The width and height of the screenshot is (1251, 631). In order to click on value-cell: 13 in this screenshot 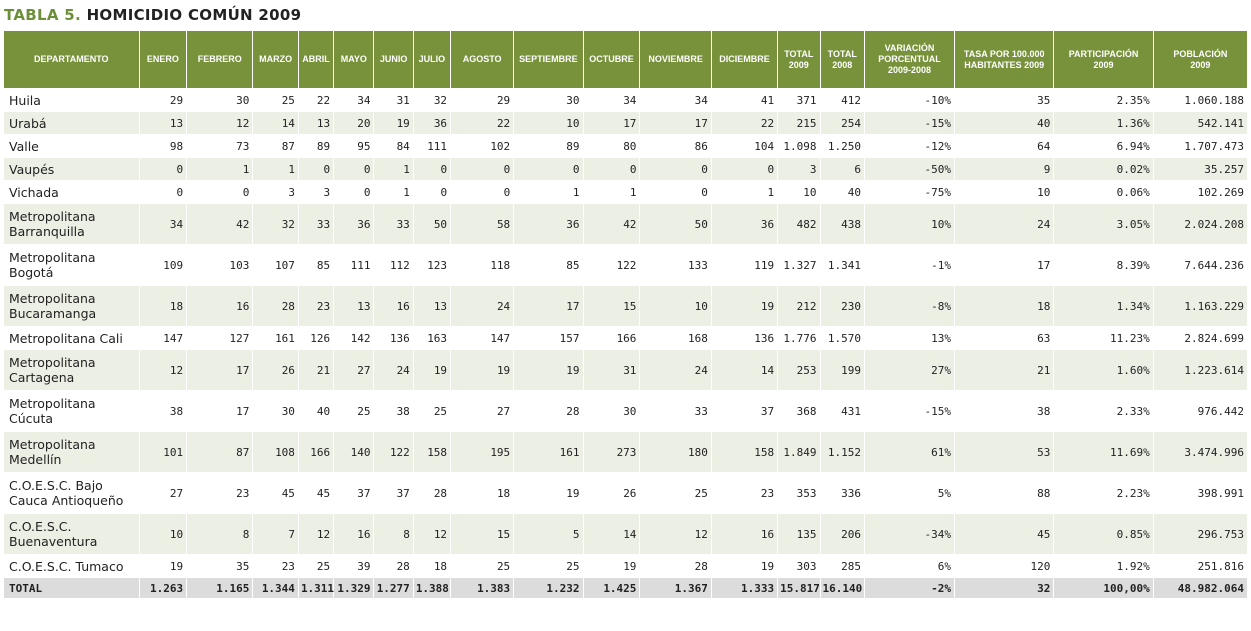, I will do `click(316, 122)`.